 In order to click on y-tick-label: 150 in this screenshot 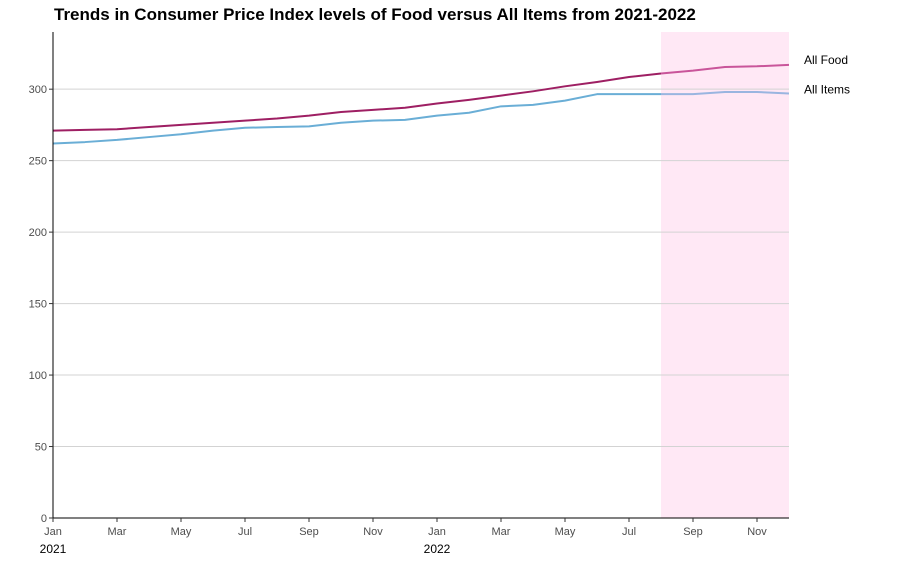, I will do `click(38, 305)`.